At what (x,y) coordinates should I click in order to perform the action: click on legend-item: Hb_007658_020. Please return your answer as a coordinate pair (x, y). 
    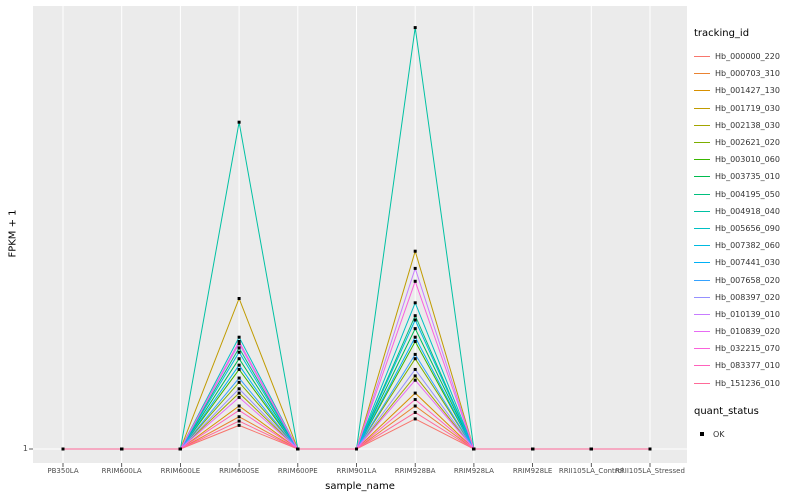
    Looking at the image, I should click on (746, 279).